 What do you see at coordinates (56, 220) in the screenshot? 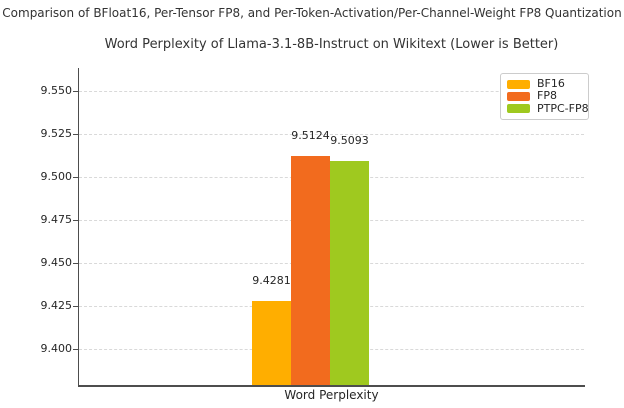
I see `y-tick-label: 9.475` at bounding box center [56, 220].